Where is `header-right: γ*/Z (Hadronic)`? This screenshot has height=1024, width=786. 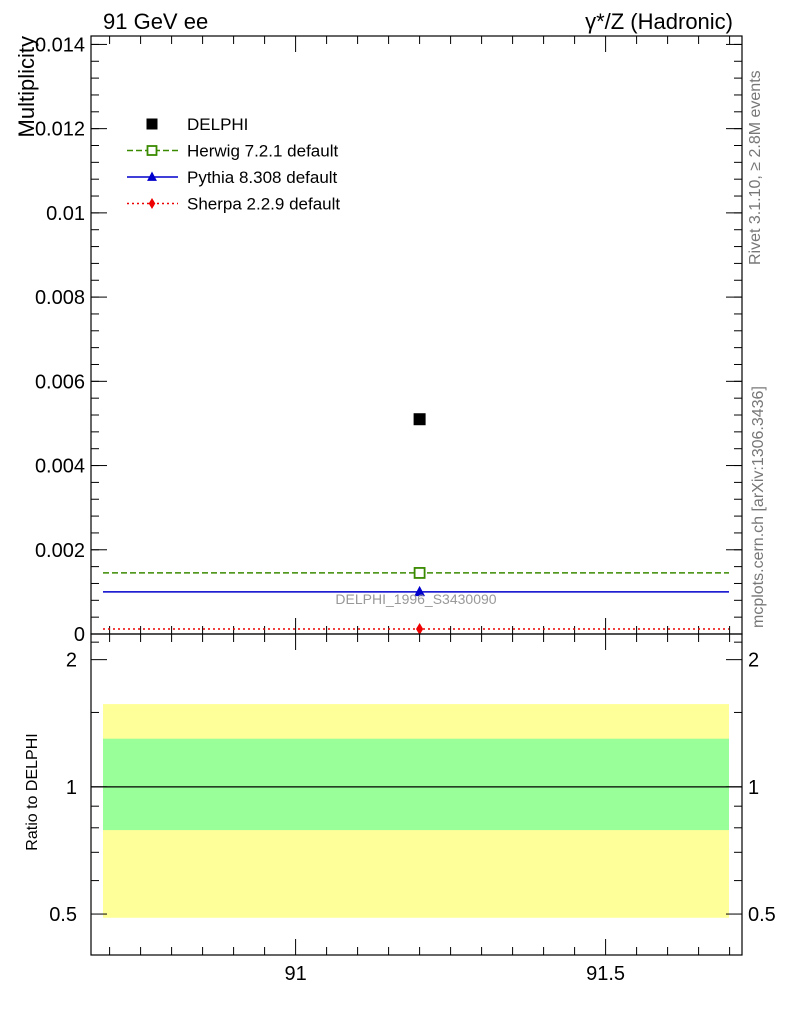 header-right: γ*/Z (Hadronic) is located at coordinates (659, 21).